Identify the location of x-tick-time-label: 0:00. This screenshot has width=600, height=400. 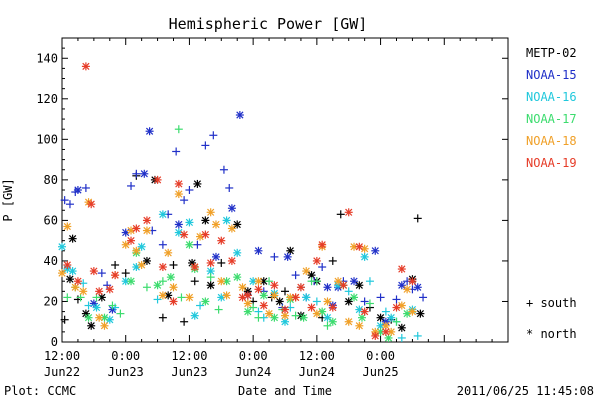
(253, 356).